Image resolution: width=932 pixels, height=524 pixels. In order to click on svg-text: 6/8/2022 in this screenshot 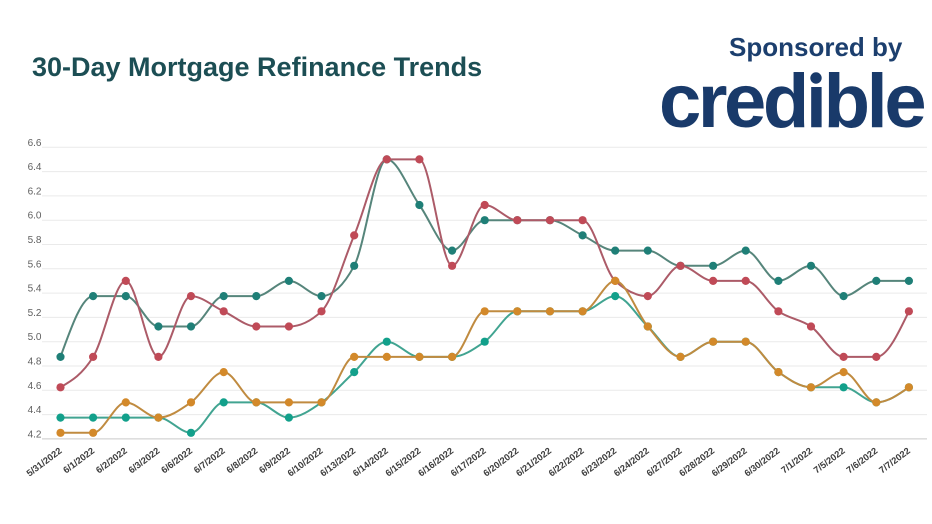, I will do `click(242, 461)`.